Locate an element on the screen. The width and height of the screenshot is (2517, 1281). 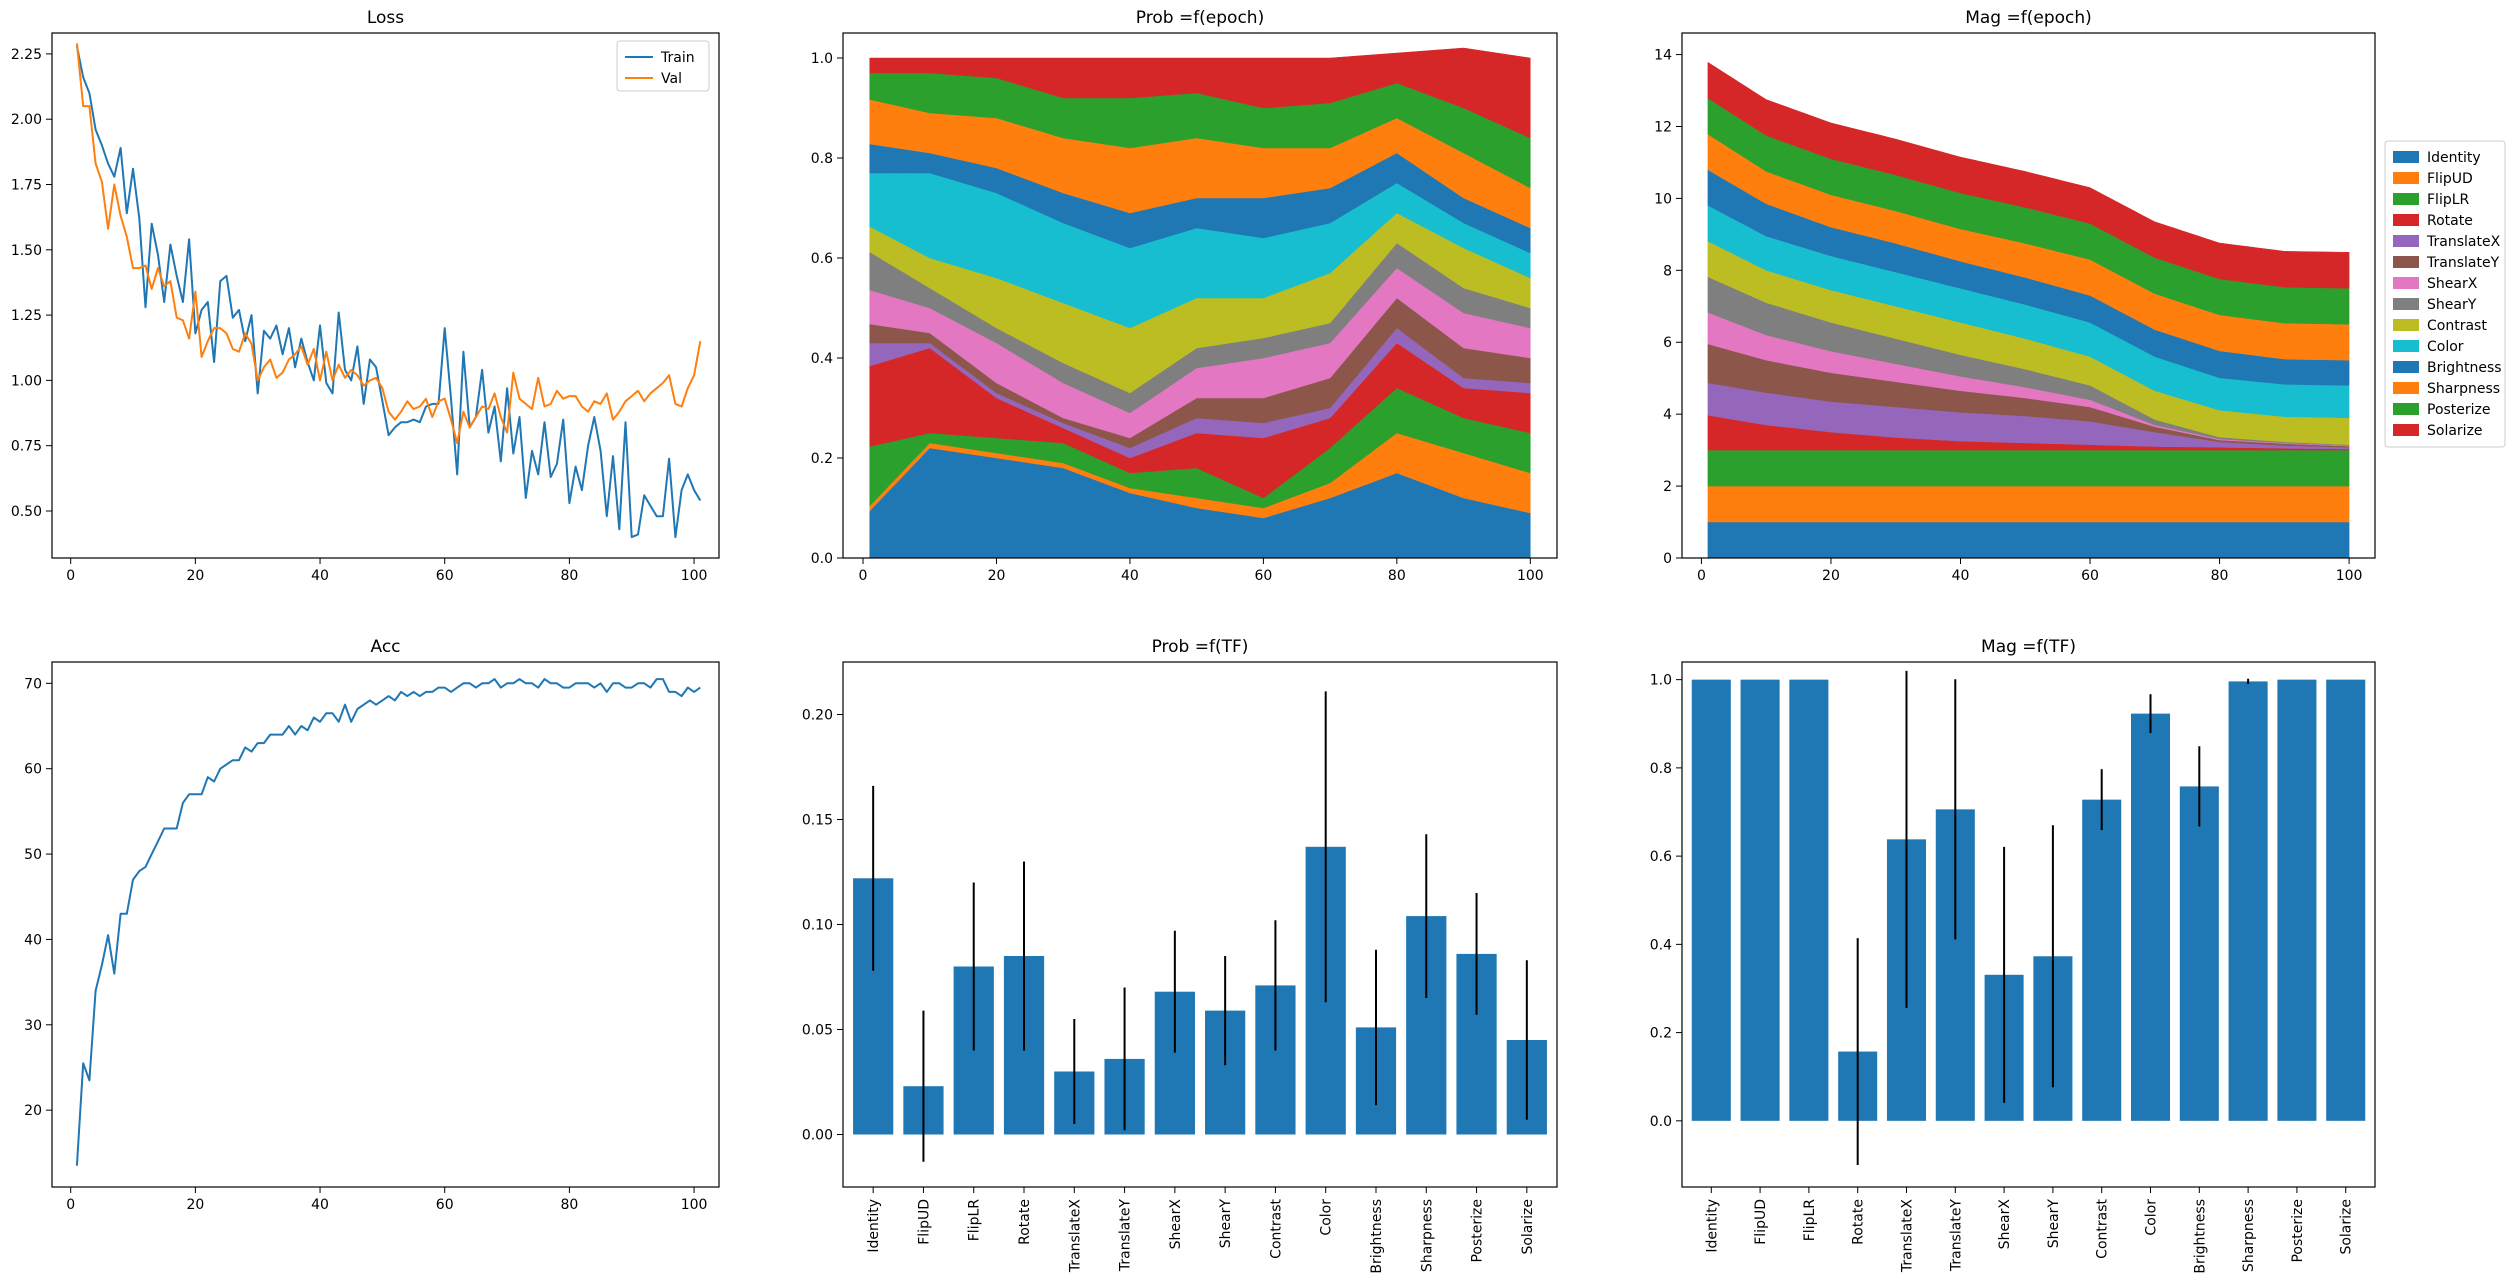
bar-identity is located at coordinates (1711, 900).